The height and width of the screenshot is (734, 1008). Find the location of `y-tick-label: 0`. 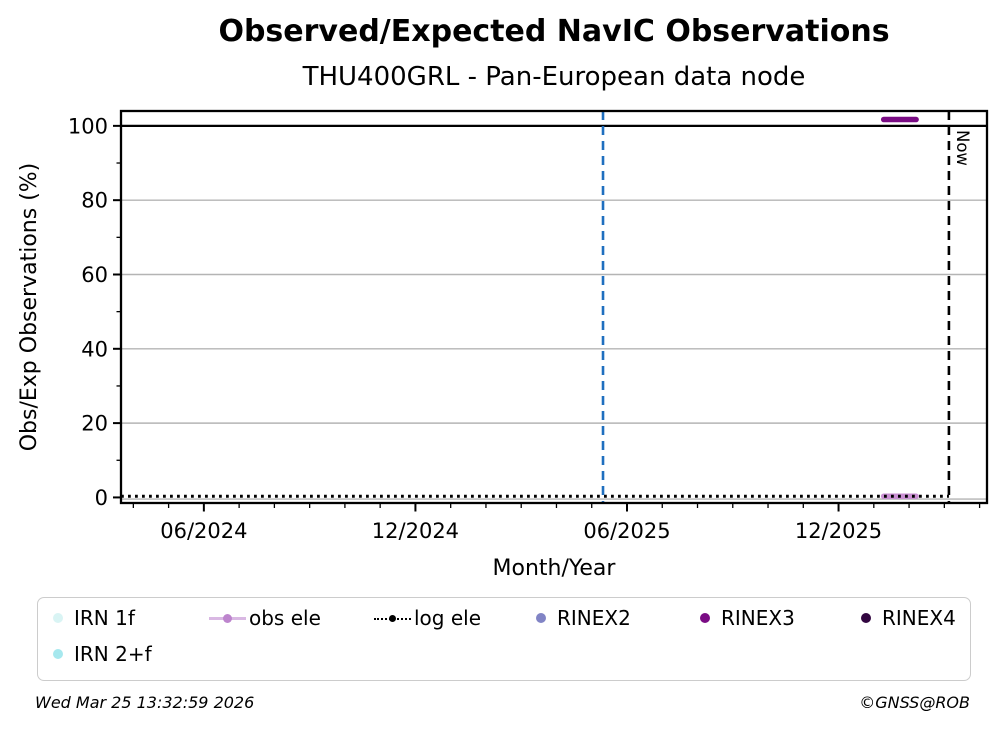

y-tick-label: 0 is located at coordinates (101, 498).